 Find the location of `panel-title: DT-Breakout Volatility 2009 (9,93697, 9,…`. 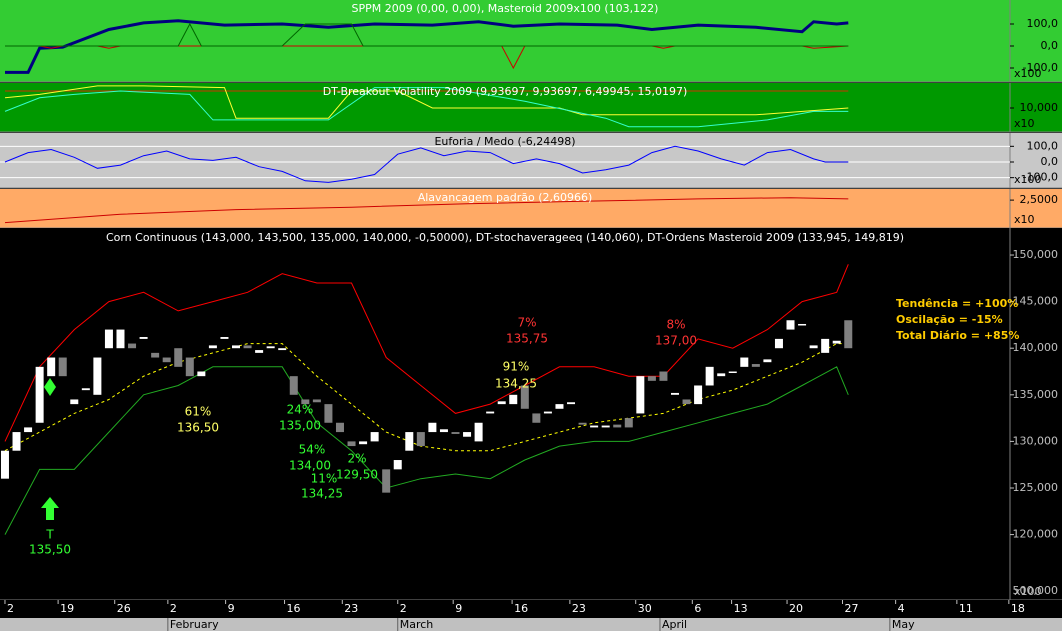

panel-title: DT-Breakout Volatility 2009 (9,93697, 9,… is located at coordinates (505, 91).